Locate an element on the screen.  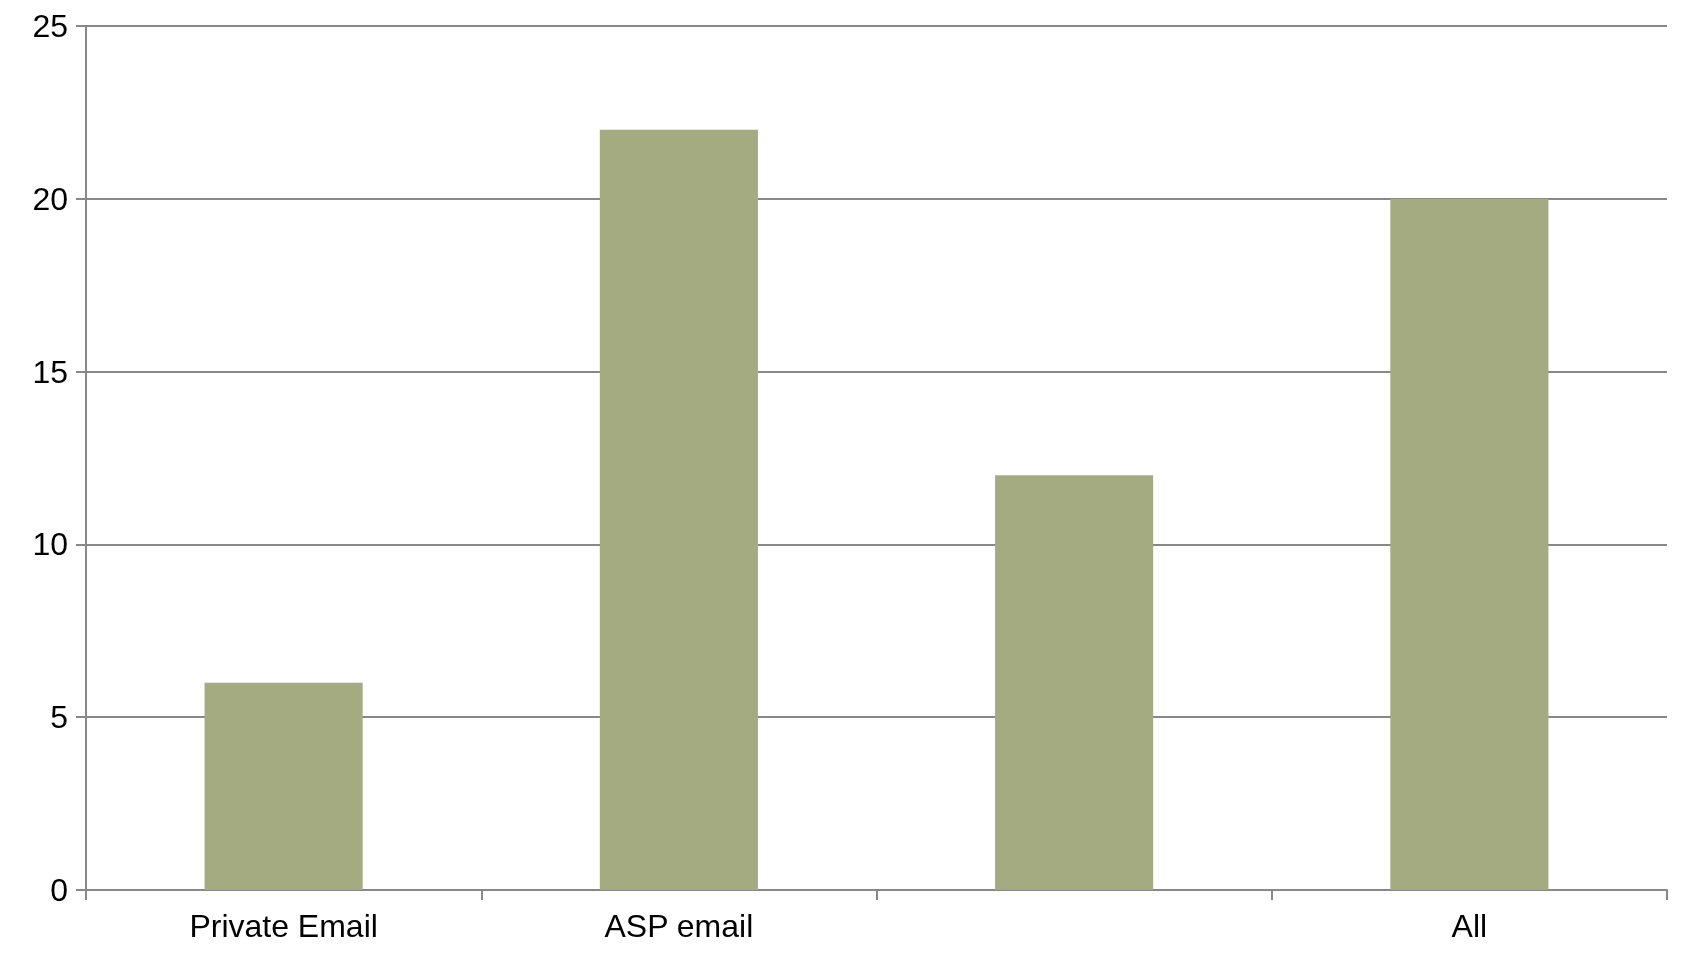
y-tick-label: 5 is located at coordinates (59, 717).